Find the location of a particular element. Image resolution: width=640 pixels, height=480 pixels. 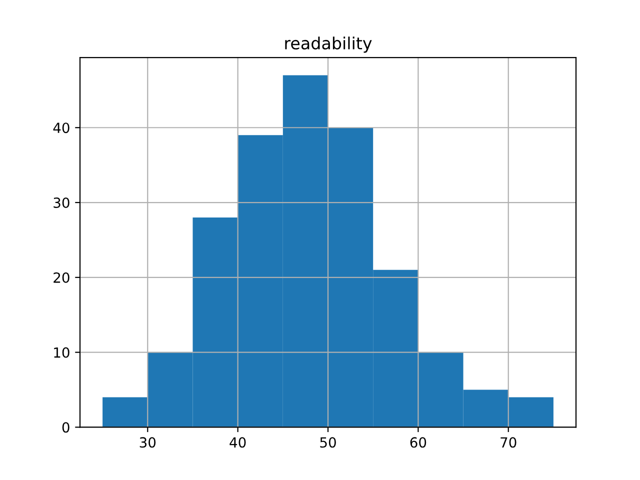

x-tick-label: 60 is located at coordinates (418, 442).